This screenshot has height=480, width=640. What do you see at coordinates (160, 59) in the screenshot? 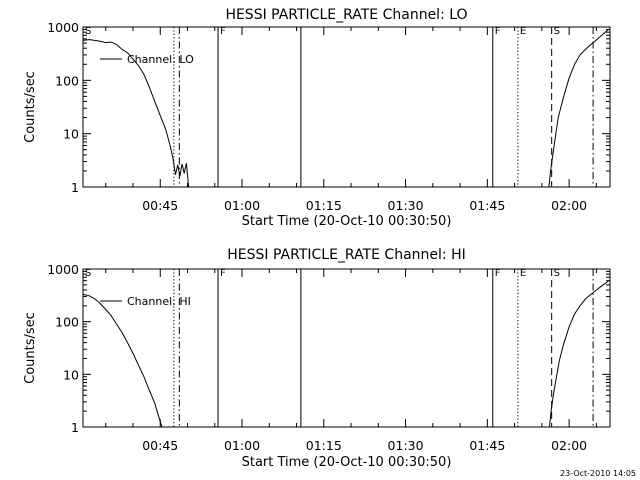
I see `legend-label: Channel: LO` at bounding box center [160, 59].